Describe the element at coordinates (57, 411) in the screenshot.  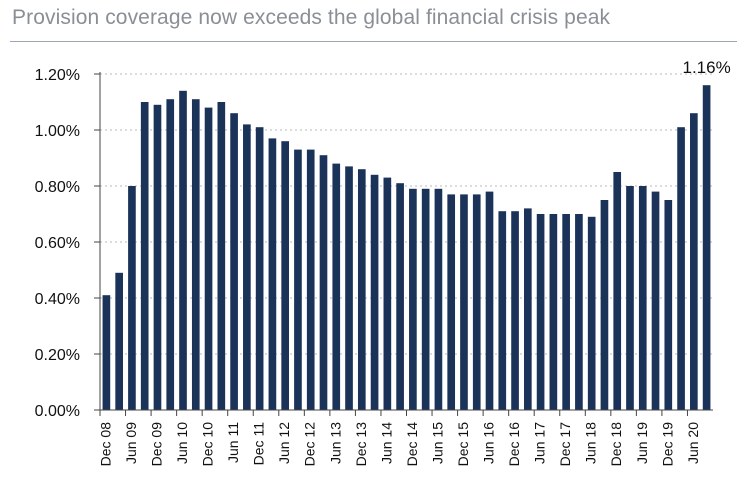
I see `y-tick-label: 0.00%` at that location.